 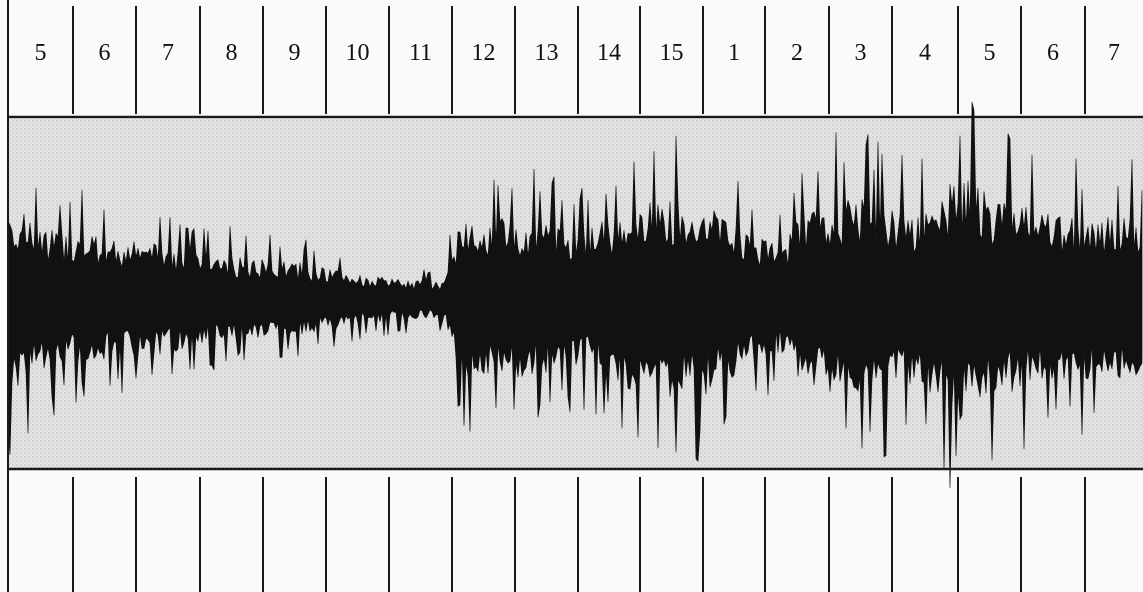 I want to click on beat-number-label: 15, so click(x=672, y=53).